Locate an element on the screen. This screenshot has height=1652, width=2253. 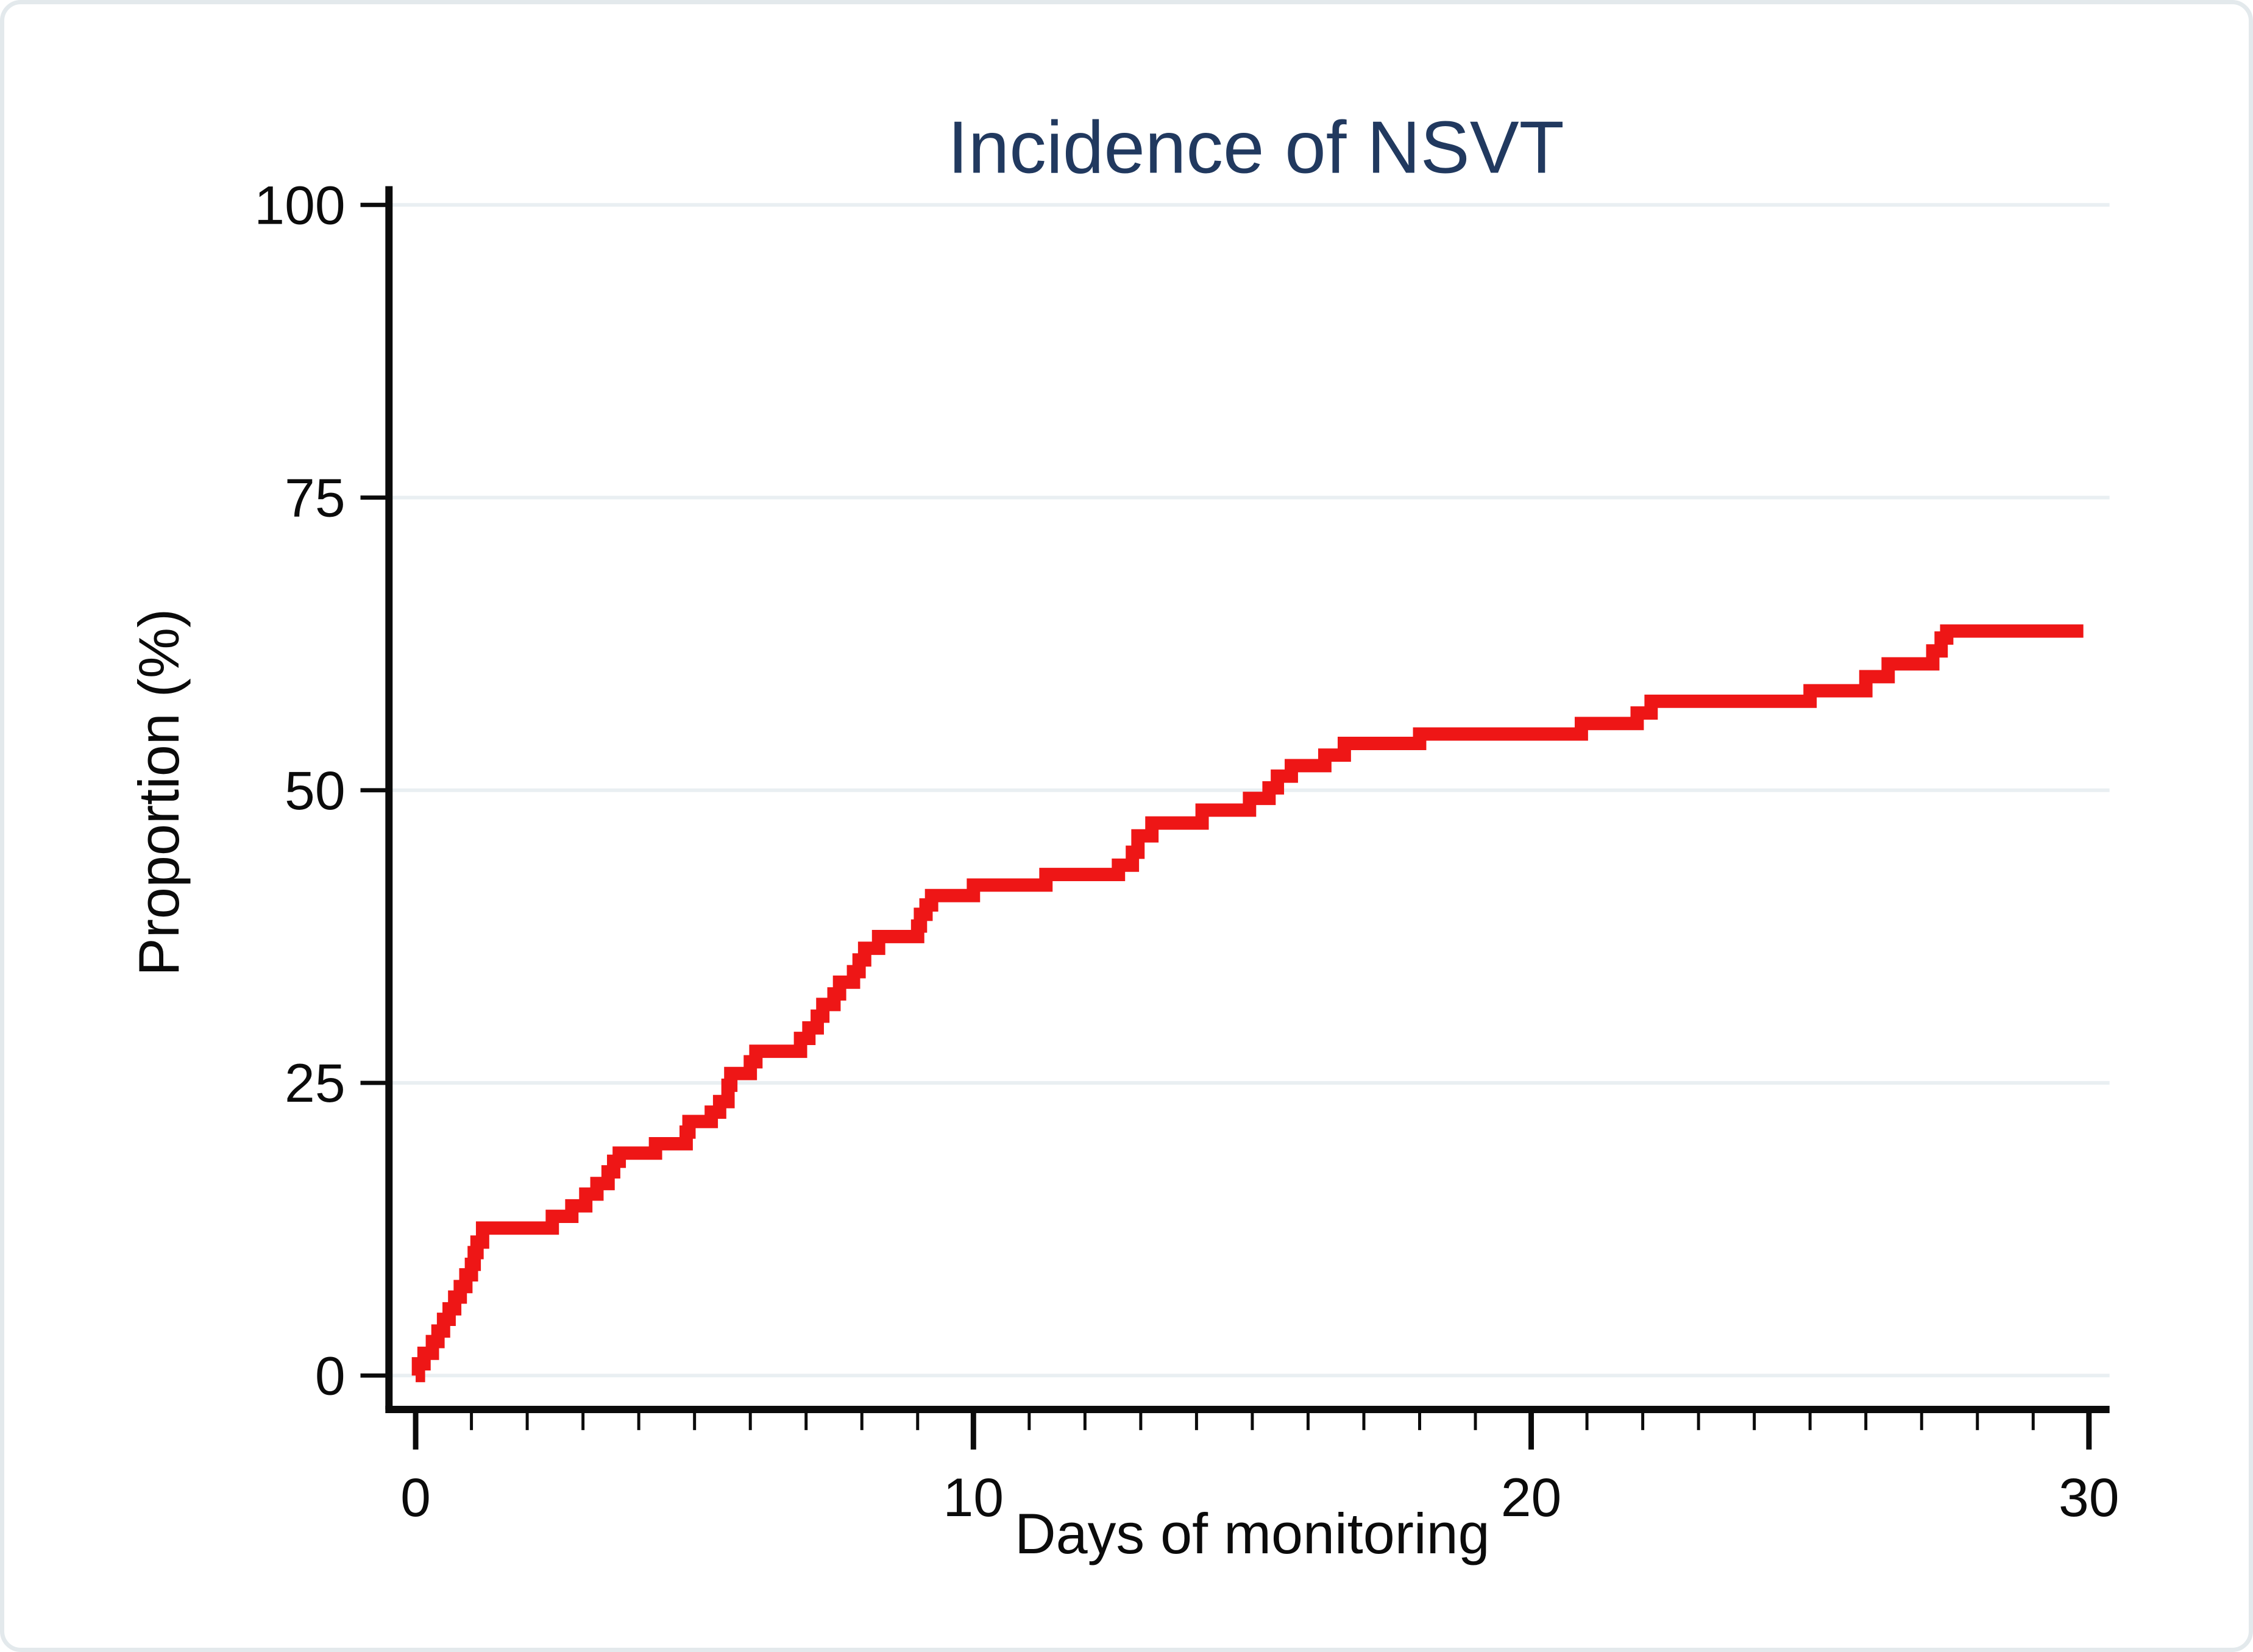
y-tick-label: 25 is located at coordinates (315, 1082).